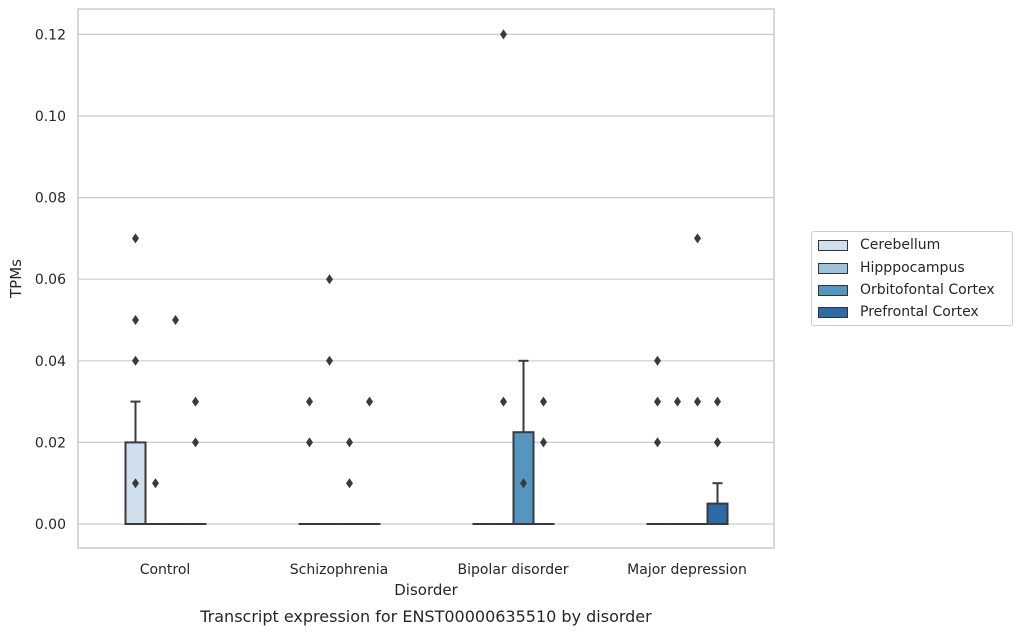  I want to click on box-orbitofontal-cortex, so click(523, 478).